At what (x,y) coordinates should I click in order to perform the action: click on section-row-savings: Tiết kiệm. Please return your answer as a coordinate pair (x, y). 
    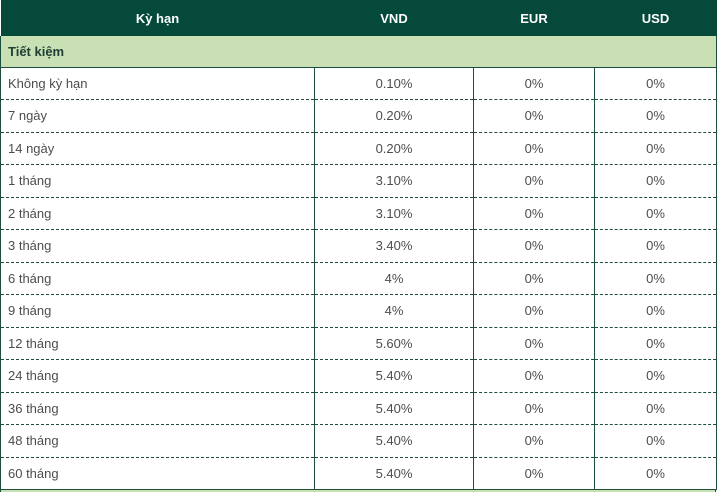
    Looking at the image, I should click on (358, 52).